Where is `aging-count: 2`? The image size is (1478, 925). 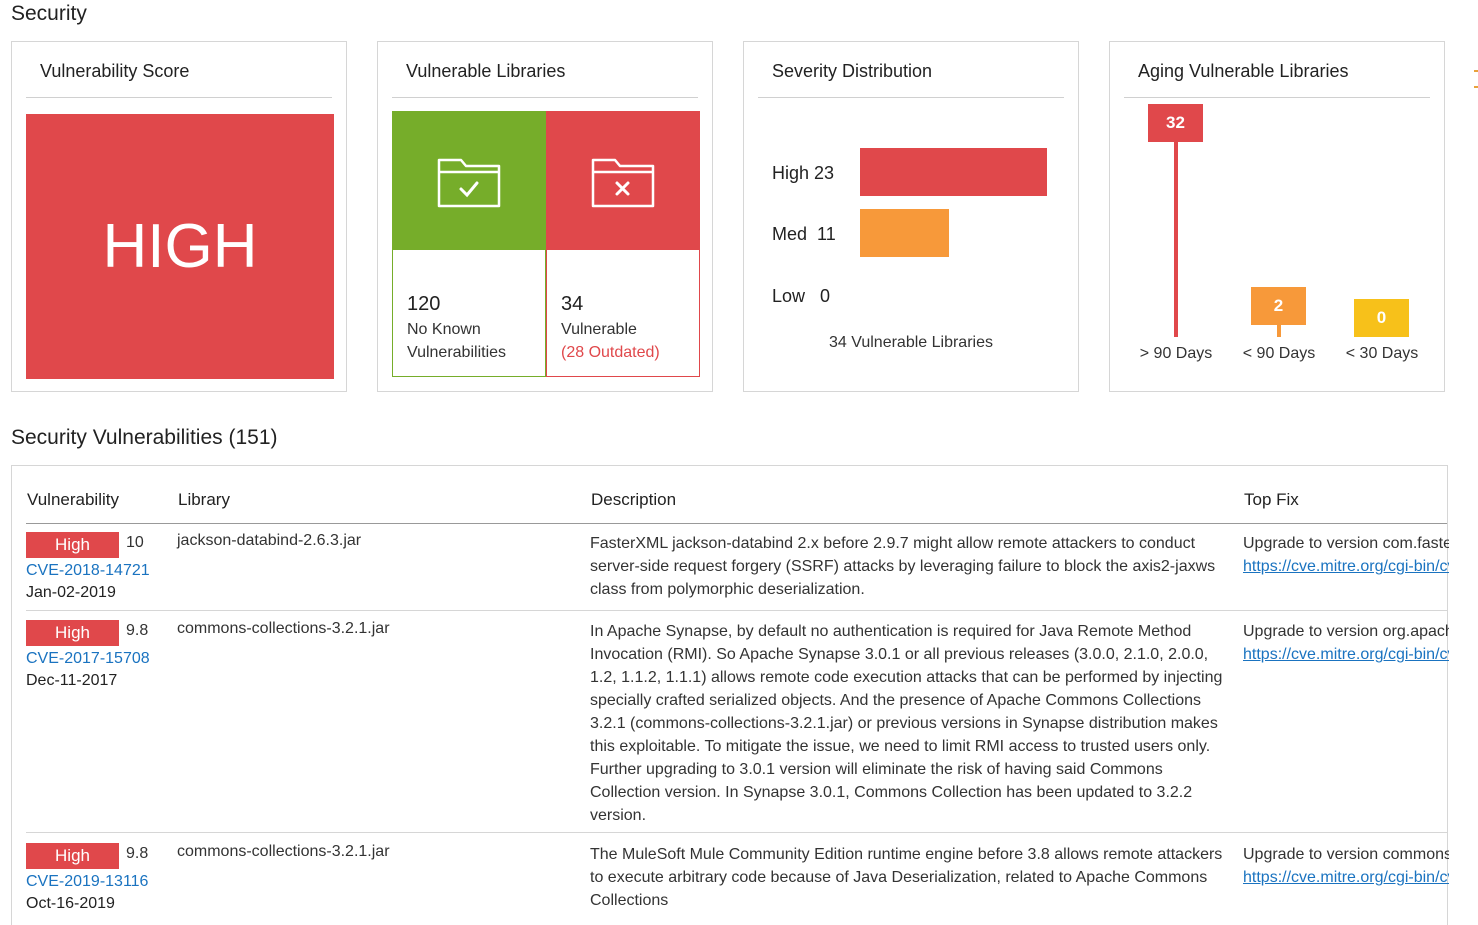
aging-count: 2 is located at coordinates (1278, 305).